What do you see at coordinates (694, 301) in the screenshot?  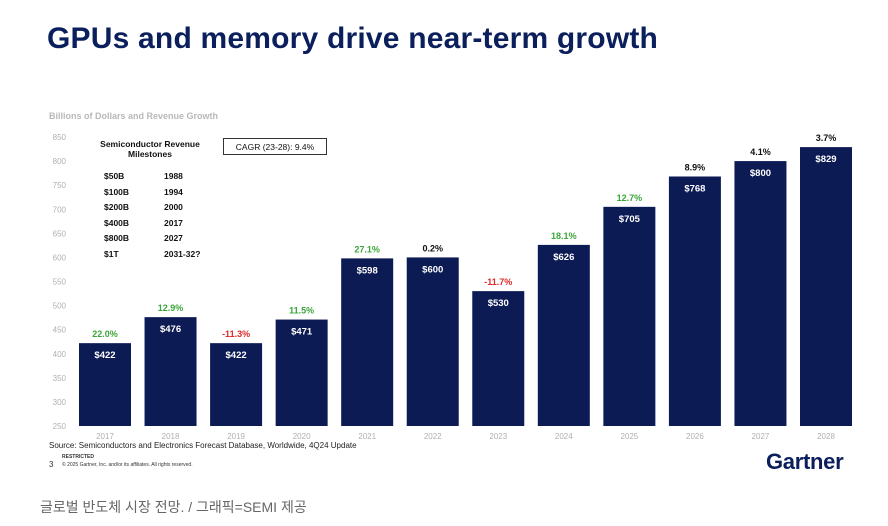 I see `bar-2026` at bounding box center [694, 301].